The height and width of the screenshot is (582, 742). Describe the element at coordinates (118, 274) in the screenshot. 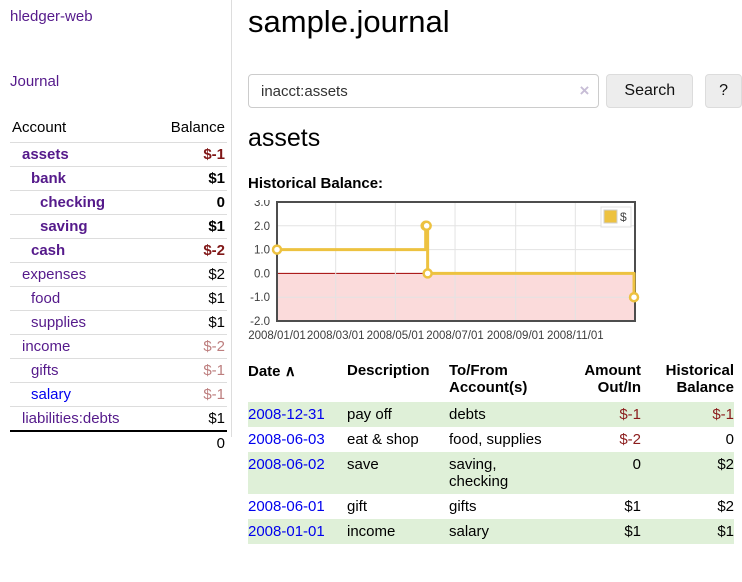

I see `account-row-expenses: expenses $2` at that location.